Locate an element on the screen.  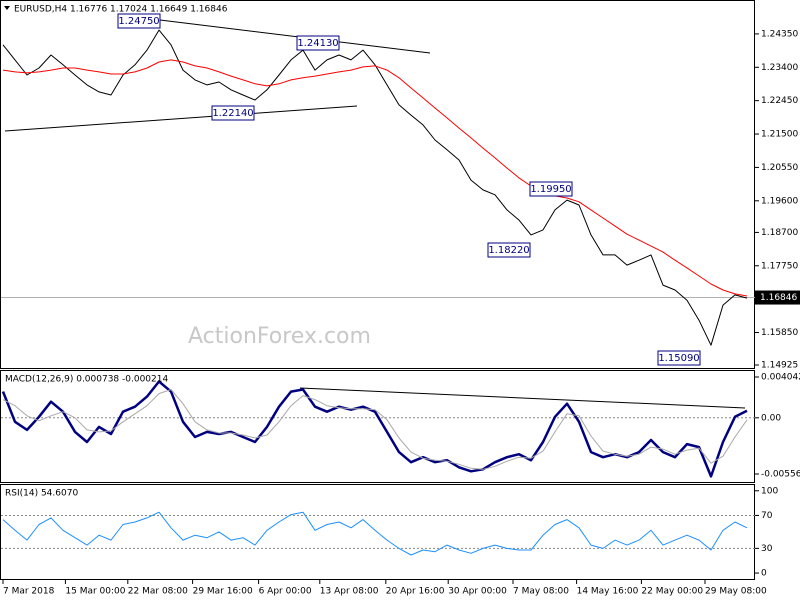
x-tick-label: 20 Apr 16:00 is located at coordinates (415, 592).